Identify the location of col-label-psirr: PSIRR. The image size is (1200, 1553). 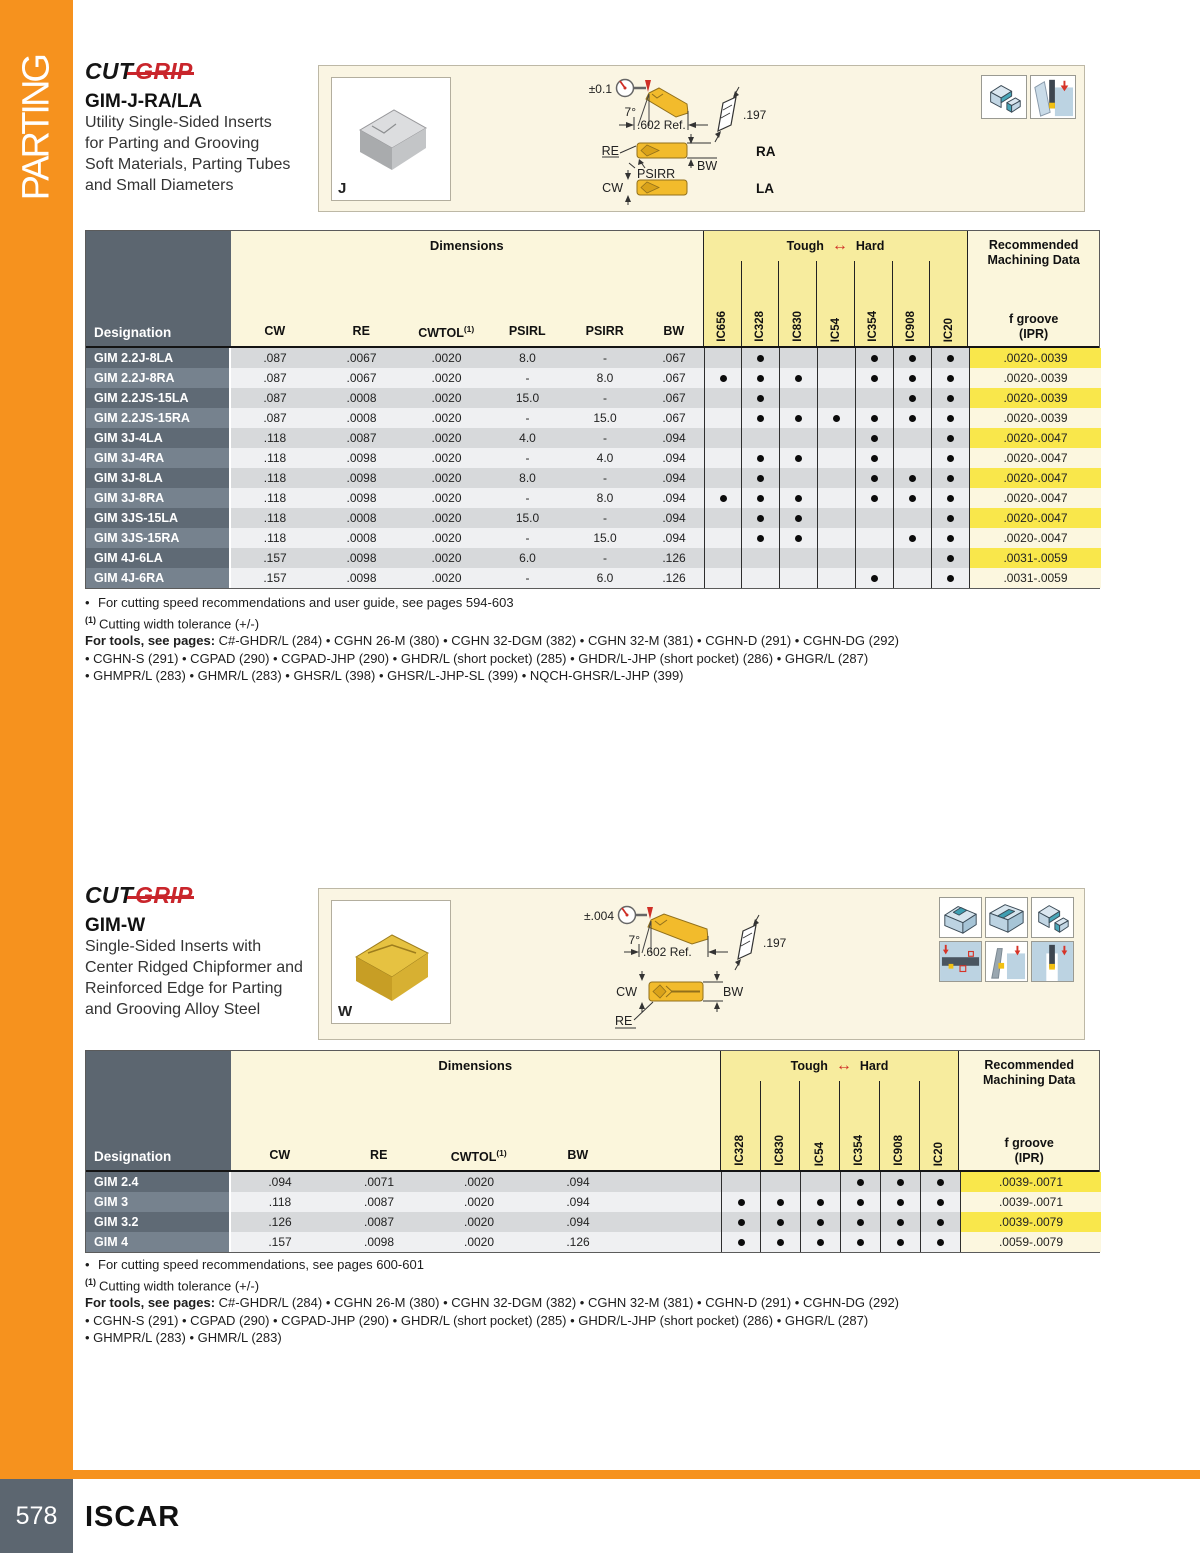
(604, 330).